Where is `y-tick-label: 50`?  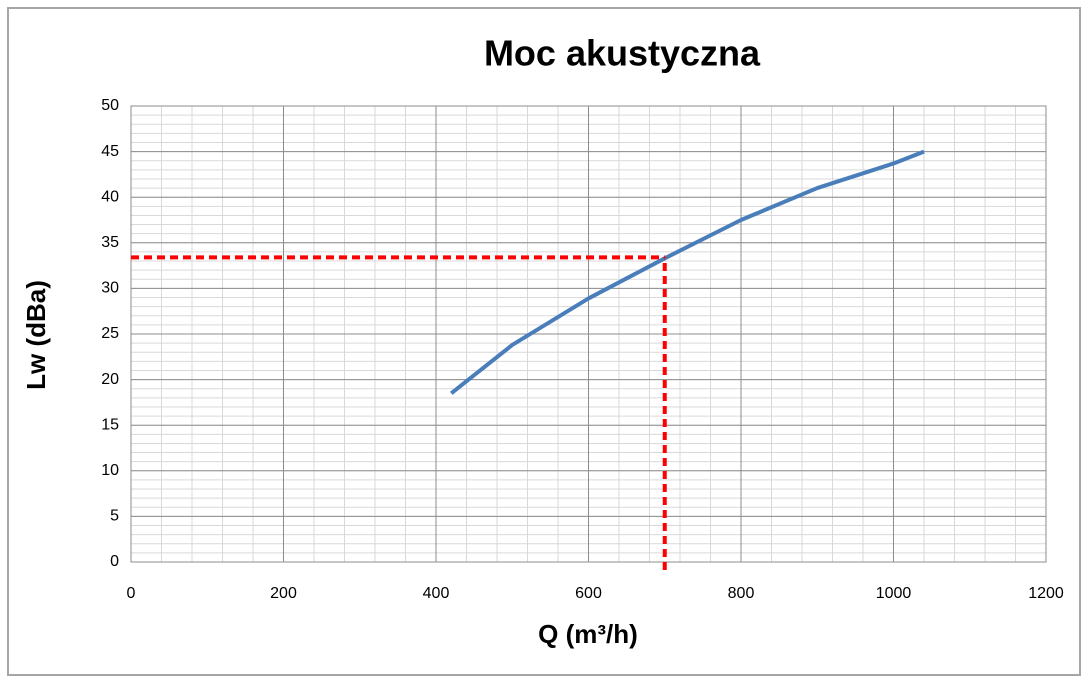
y-tick-label: 50 is located at coordinates (110, 105).